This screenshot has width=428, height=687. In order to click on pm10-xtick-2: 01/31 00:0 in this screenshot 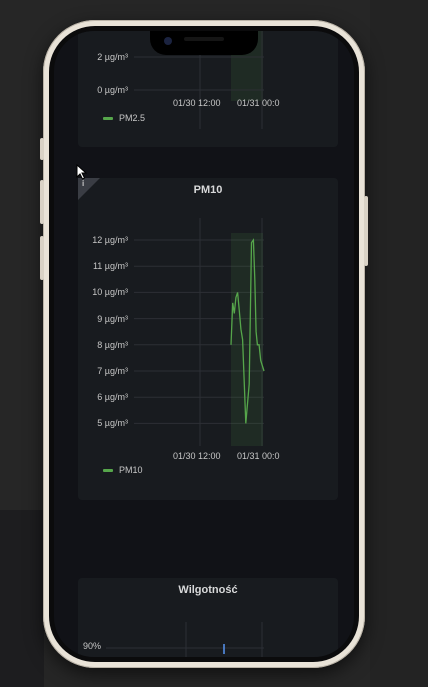, I will do `click(258, 456)`.